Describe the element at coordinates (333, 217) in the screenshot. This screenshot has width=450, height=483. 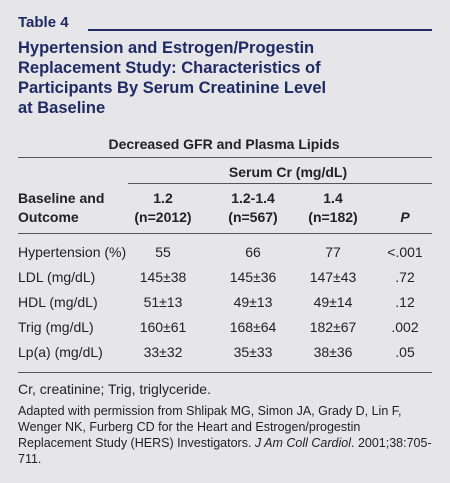
I see `column-header: (n=182)` at that location.